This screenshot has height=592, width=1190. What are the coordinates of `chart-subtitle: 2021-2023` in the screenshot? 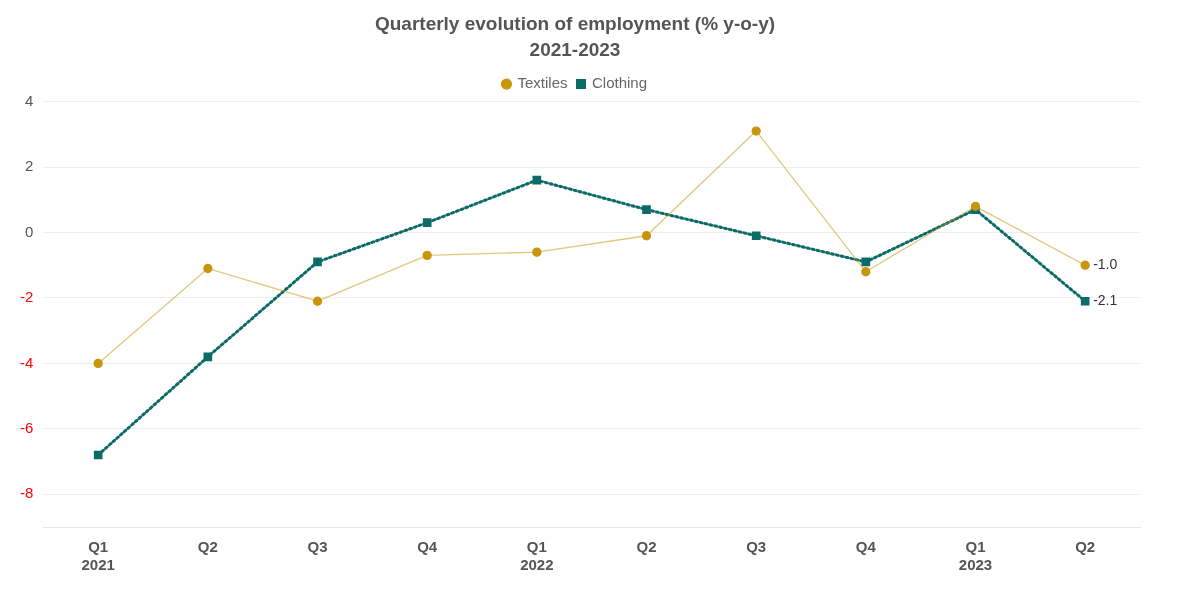 It's located at (575, 50).